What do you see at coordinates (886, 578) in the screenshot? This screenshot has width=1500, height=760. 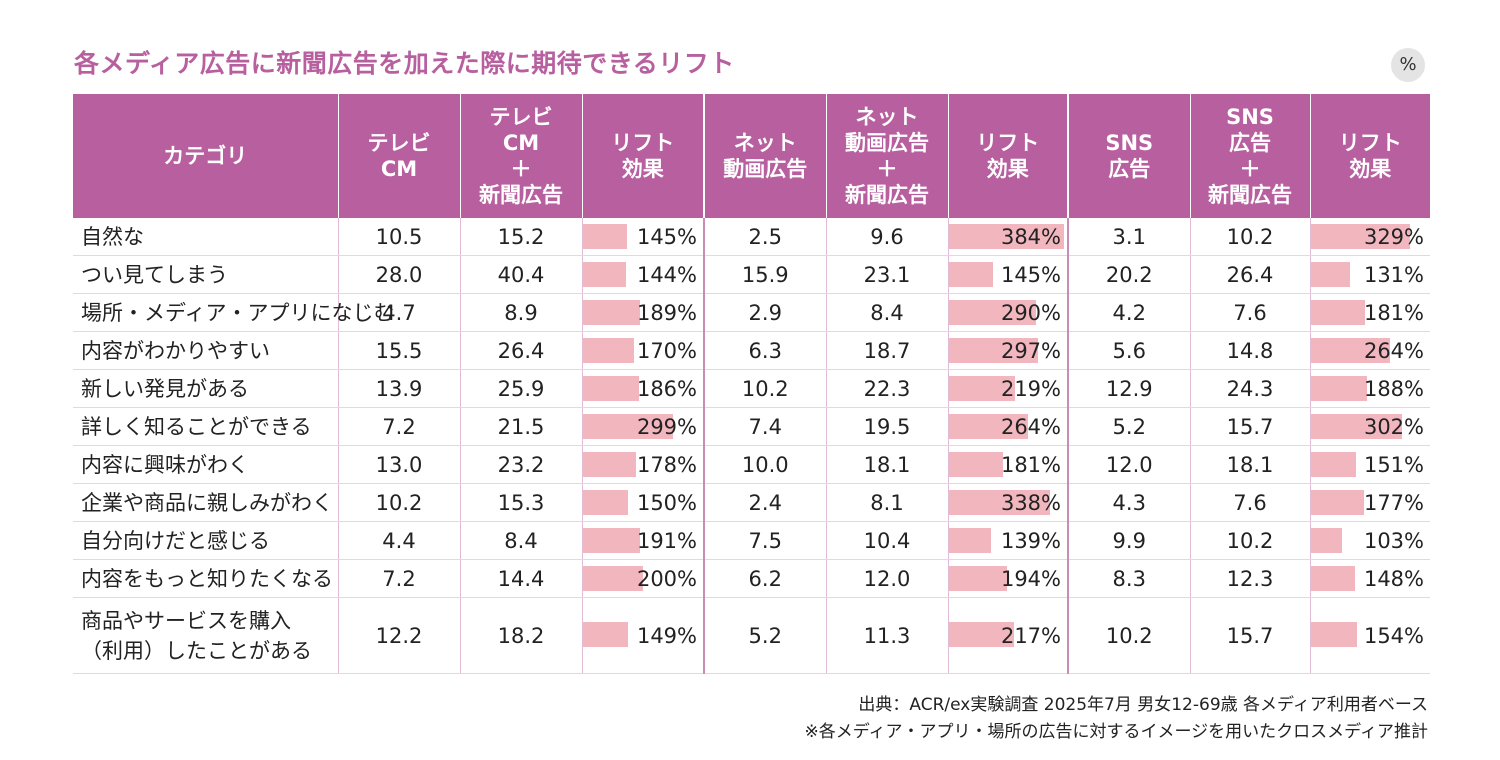 I see `value-cell: 12.0` at bounding box center [886, 578].